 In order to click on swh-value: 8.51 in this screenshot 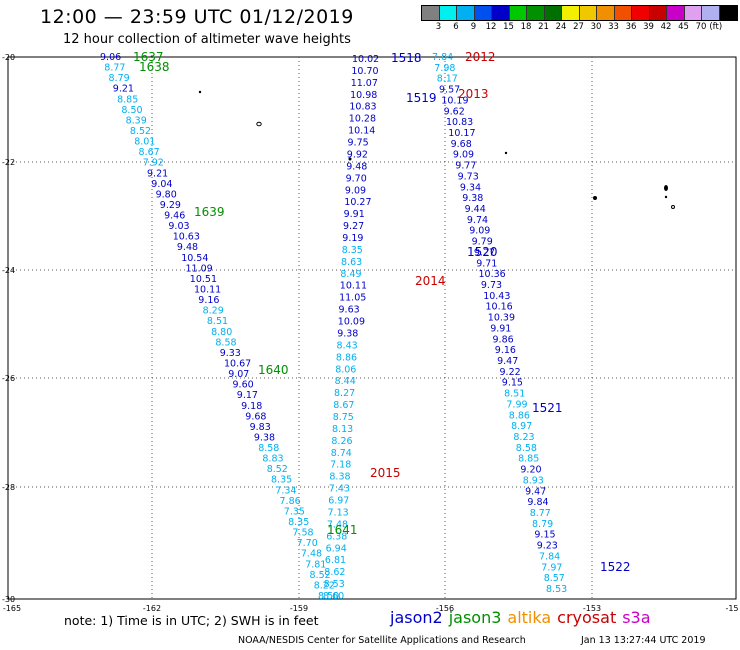, I will do `click(514, 394)`.